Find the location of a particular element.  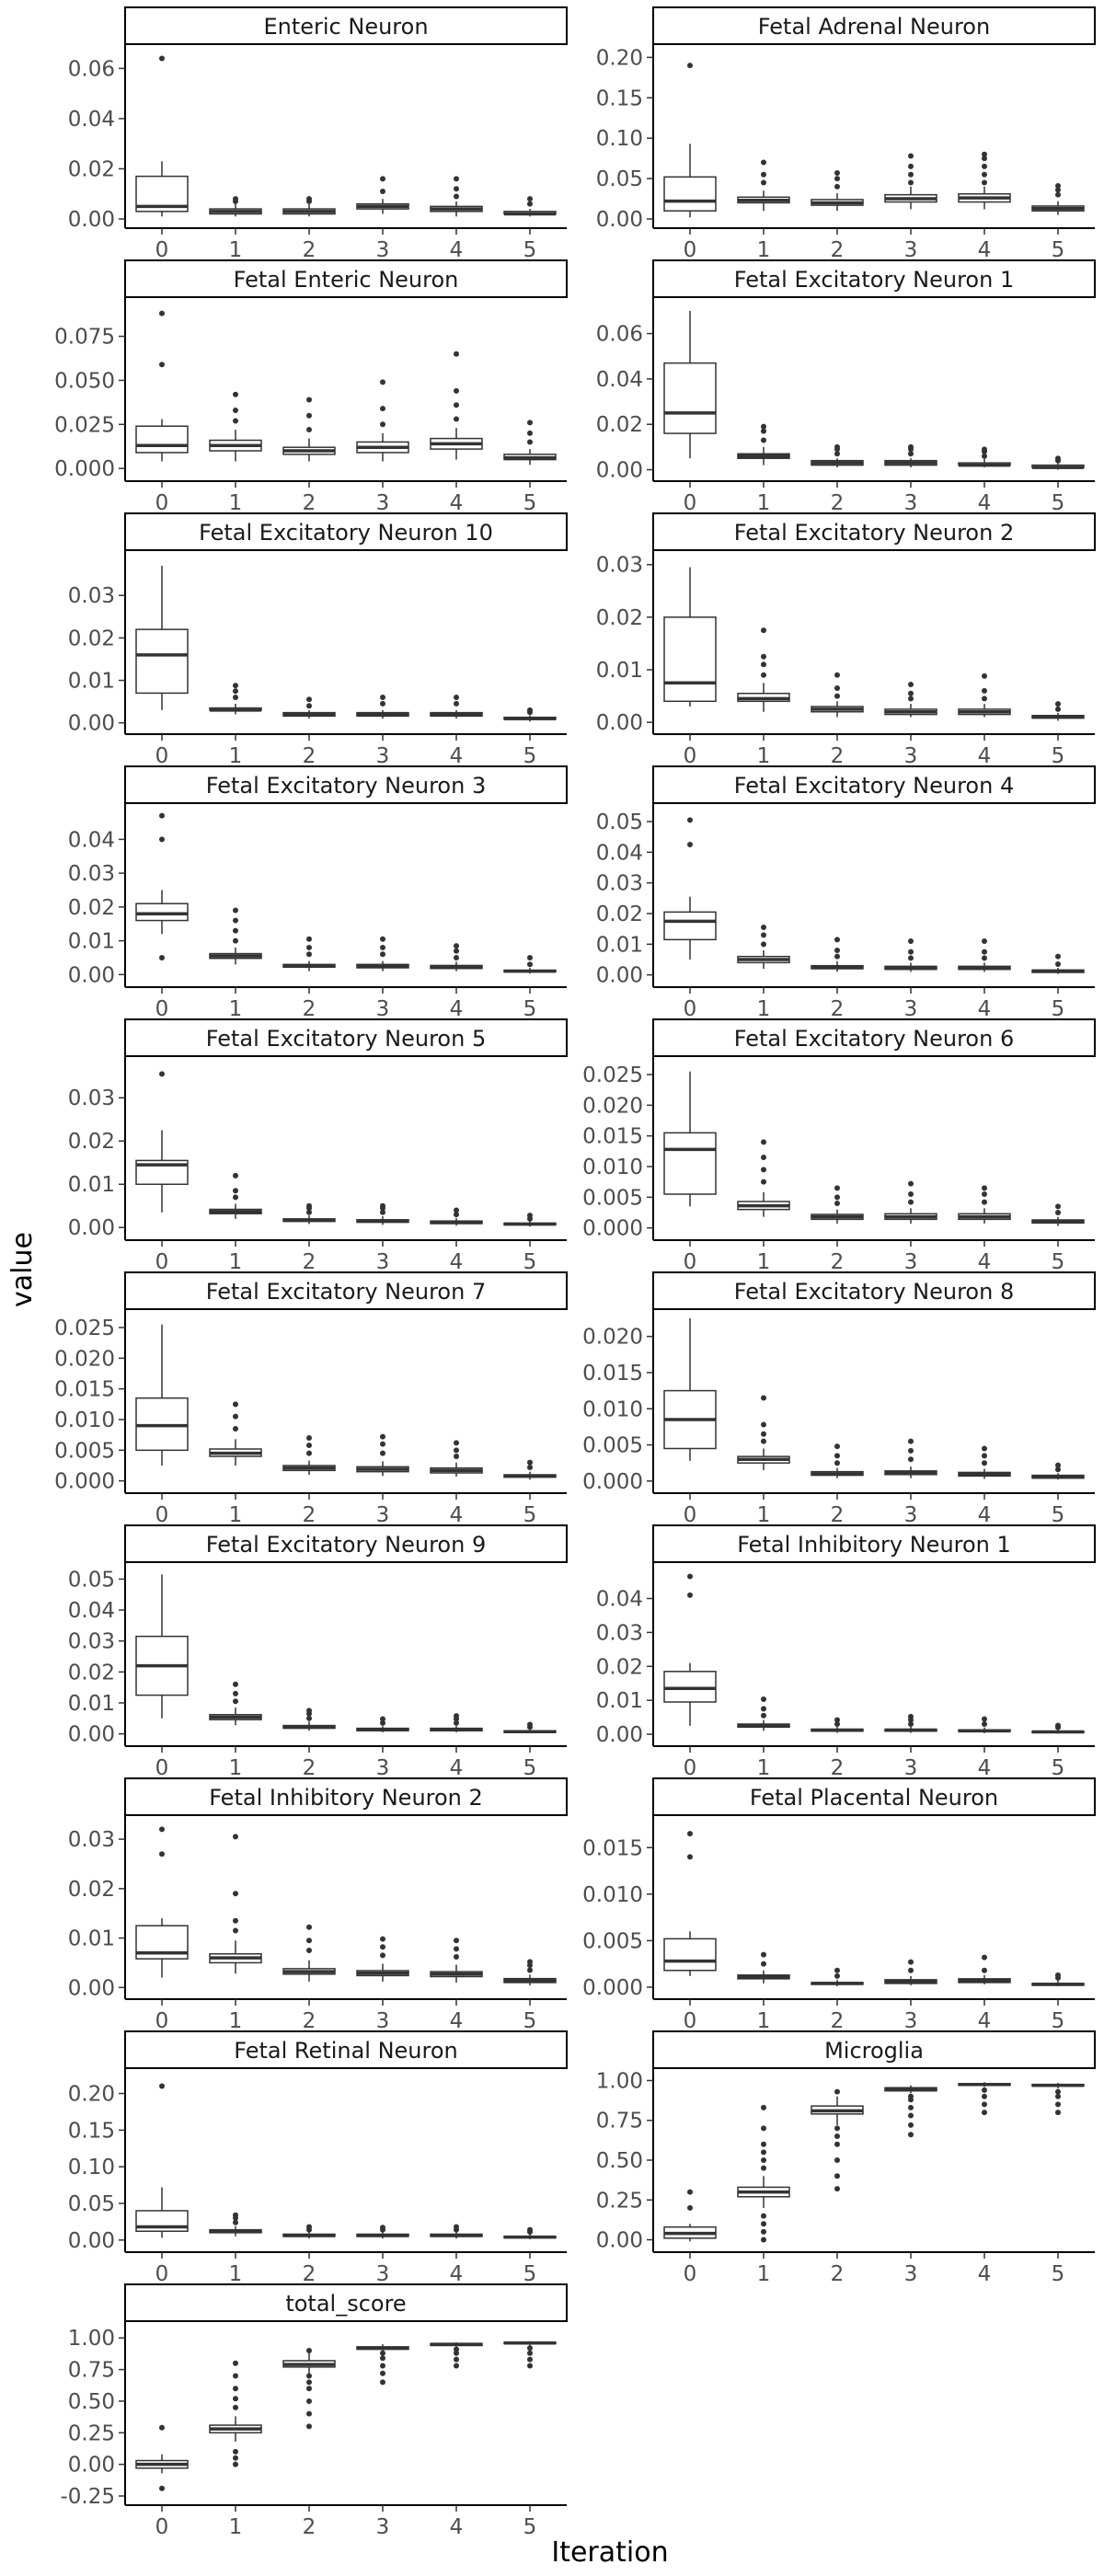

y-tick-label: 0.50 is located at coordinates (619, 2161).